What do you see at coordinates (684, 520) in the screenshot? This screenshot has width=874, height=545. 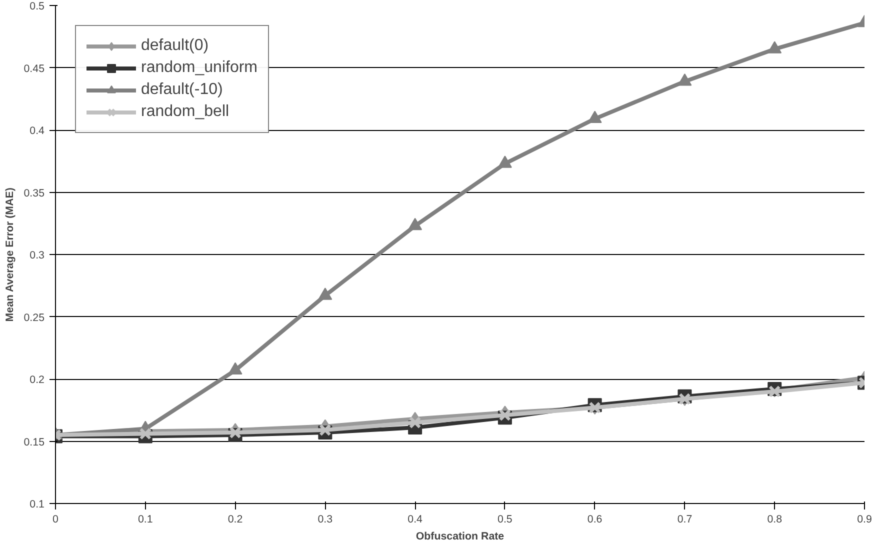 I see `x-tick-label: 0.7` at bounding box center [684, 520].